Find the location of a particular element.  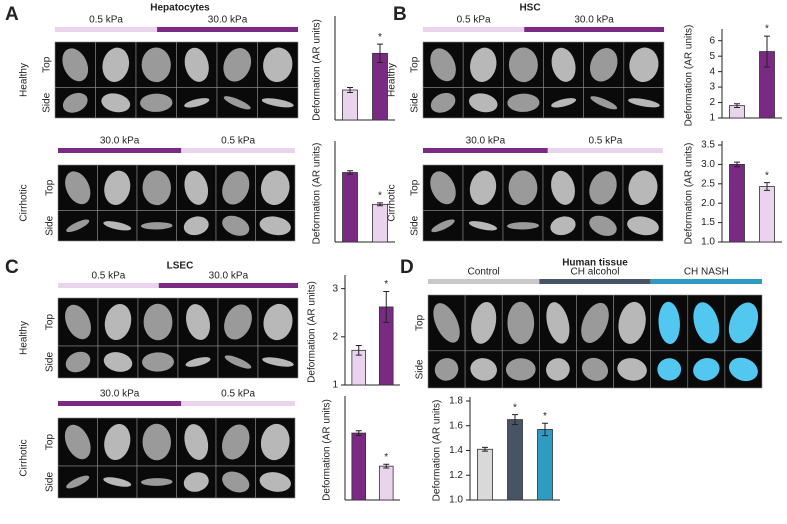

y-tick-label: 1.0 is located at coordinates (708, 242).